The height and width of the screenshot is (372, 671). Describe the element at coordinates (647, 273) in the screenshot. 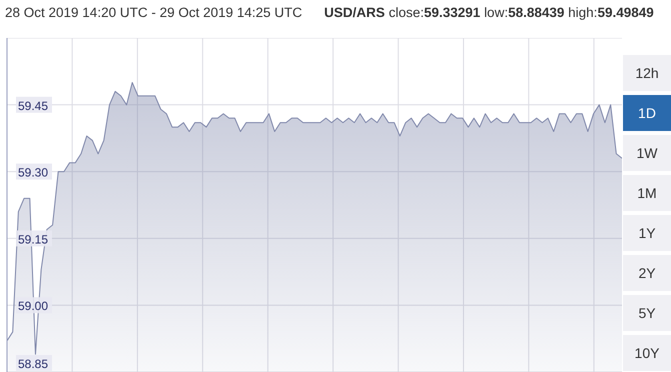

I see `range-button: 2Y` at that location.